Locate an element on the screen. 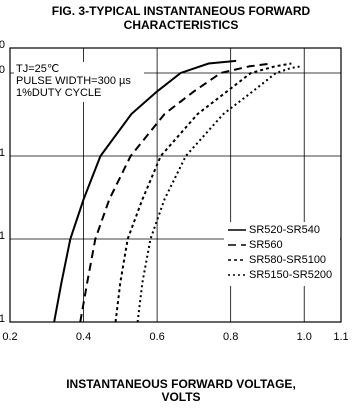 The image size is (362, 413). x-tick-label: 0.6 is located at coordinates (156, 337).